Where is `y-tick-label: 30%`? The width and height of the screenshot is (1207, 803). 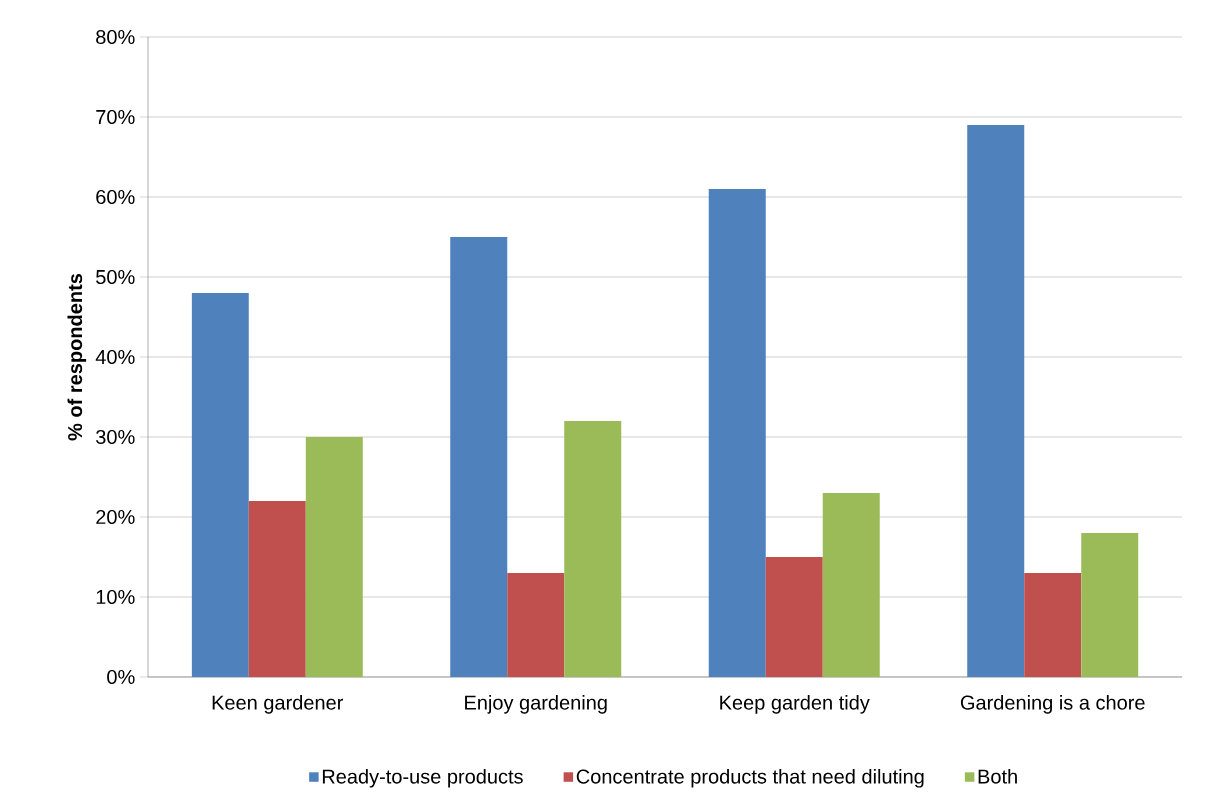
y-tick-label: 30% is located at coordinates (115, 437).